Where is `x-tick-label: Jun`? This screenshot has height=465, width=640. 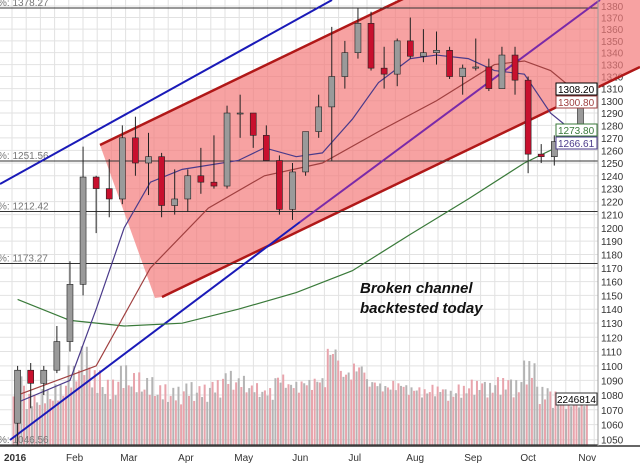 x-tick-label: Jun is located at coordinates (300, 458).